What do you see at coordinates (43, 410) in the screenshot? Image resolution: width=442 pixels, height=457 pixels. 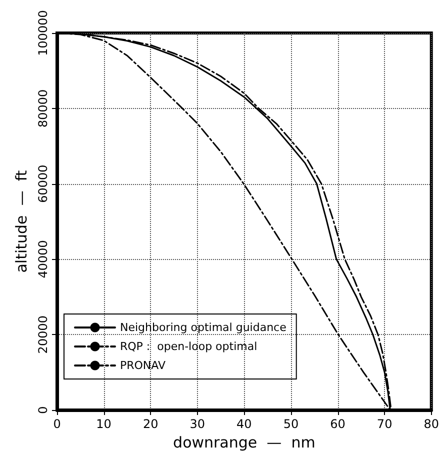 I see `y-tick-label: 0` at bounding box center [43, 410].